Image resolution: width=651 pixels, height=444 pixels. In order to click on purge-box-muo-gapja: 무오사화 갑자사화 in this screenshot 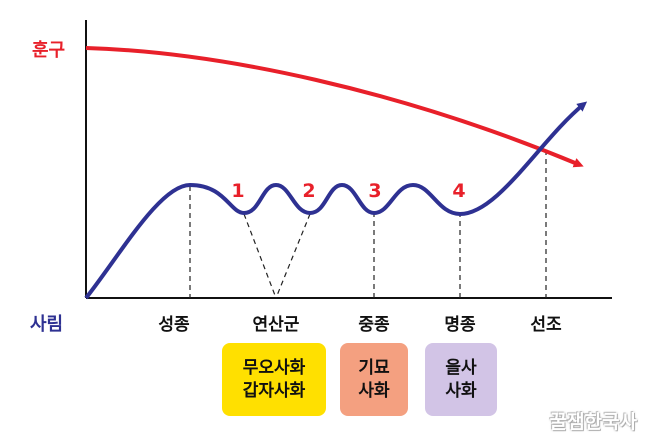, I will do `click(274, 379)`.